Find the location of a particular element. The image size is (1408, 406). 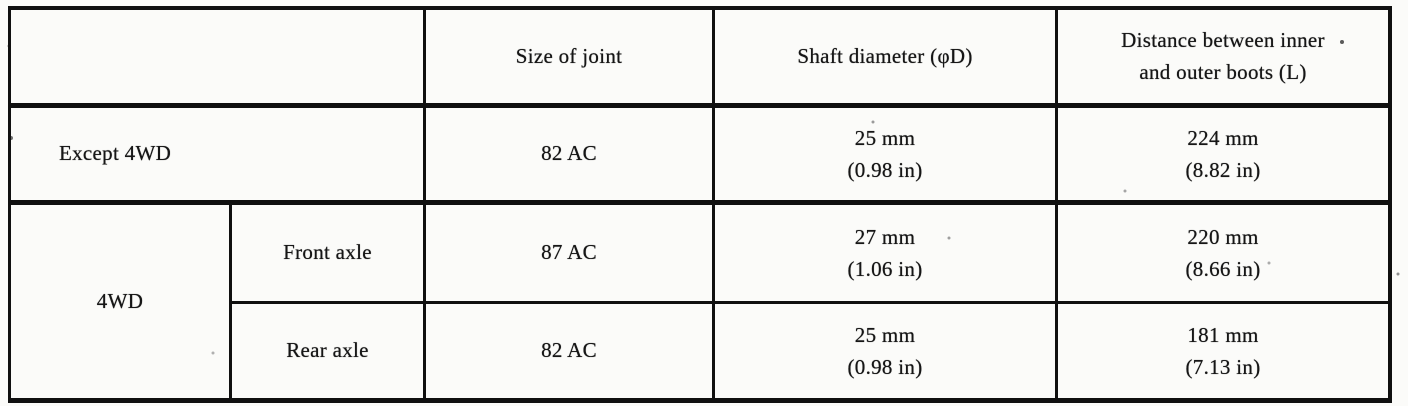

cell-except-4wd-distance: 224 mm (8.82 in) is located at coordinates (1223, 154).